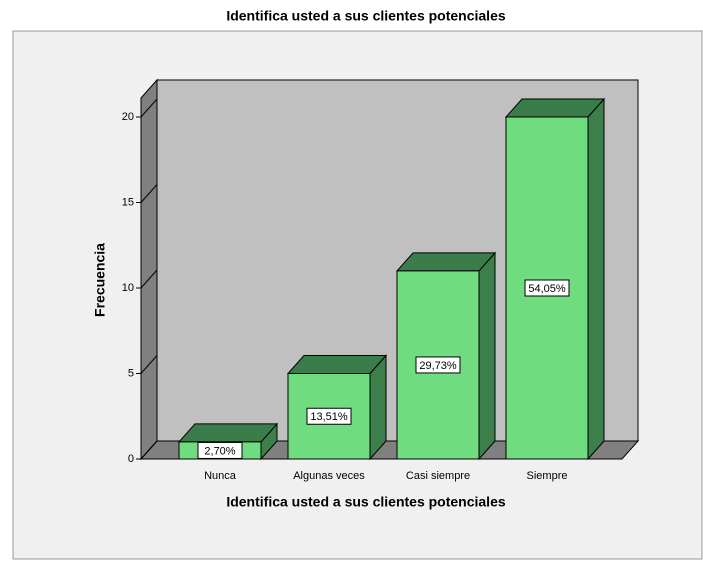 The width and height of the screenshot is (703, 565). Describe the element at coordinates (547, 476) in the screenshot. I see `x-tick-label: Siempre` at that location.